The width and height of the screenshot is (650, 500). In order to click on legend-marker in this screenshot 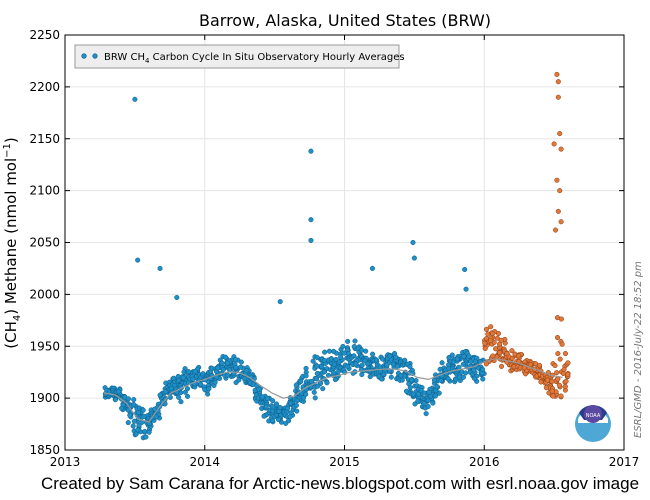, I will do `click(95, 56)`.